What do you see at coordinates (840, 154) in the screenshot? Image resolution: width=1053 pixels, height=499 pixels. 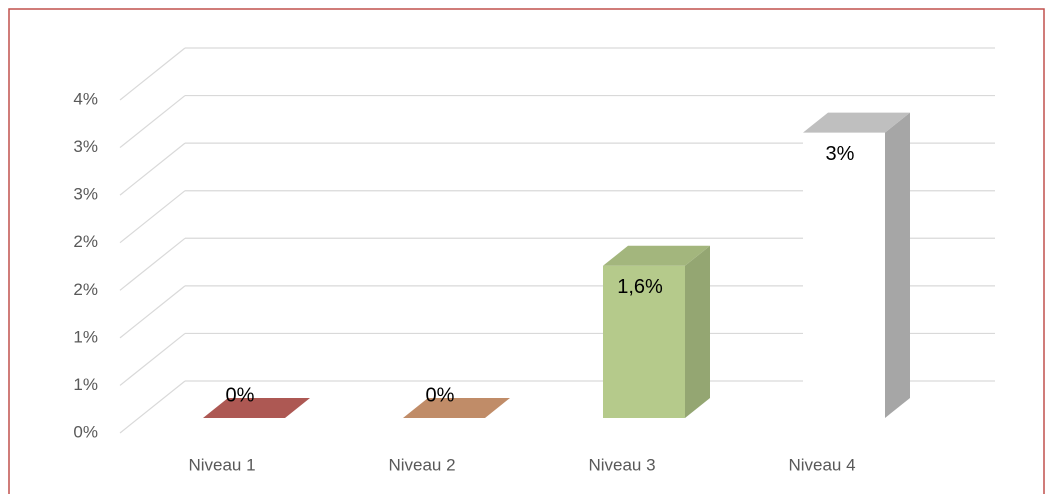 I see `data-label: 3%` at bounding box center [840, 154].